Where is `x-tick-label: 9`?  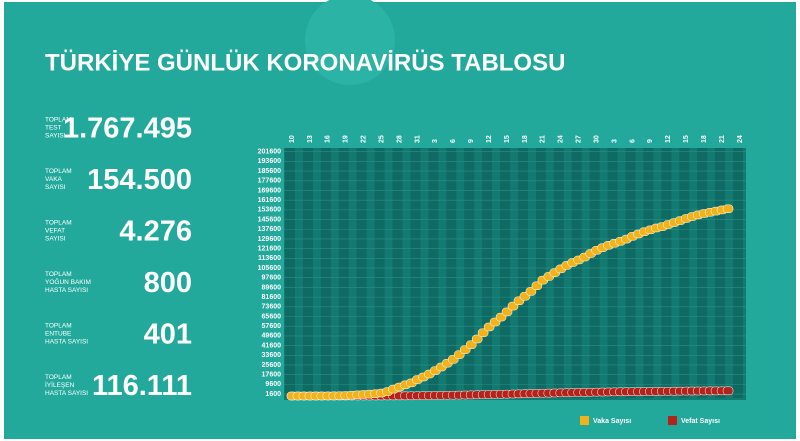
x-tick-label: 9 is located at coordinates (471, 141).